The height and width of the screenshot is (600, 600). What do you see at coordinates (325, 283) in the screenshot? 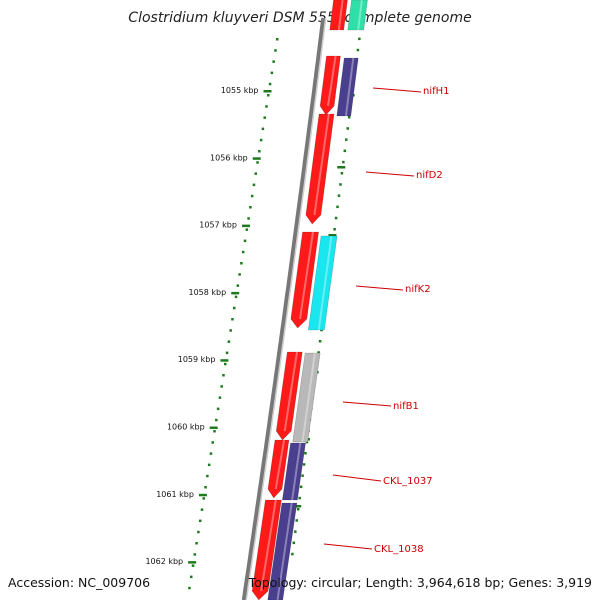
I see `cds-cyan-nifK2-shade` at bounding box center [325, 283].